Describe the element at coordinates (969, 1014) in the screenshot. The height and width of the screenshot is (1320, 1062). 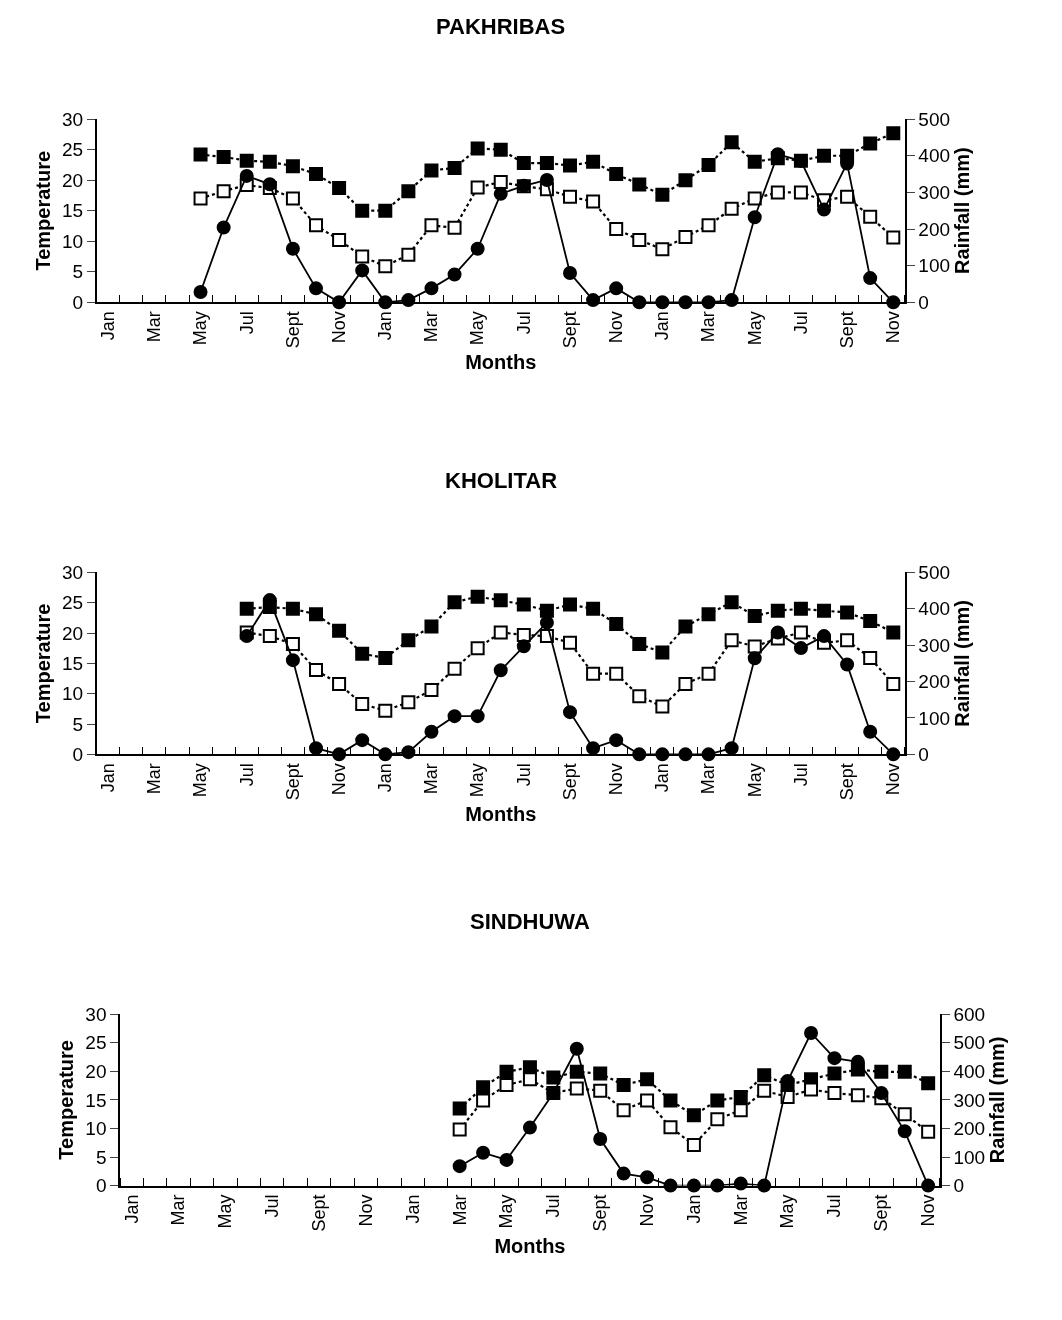
I see `y2-tick-label: 600` at that location.